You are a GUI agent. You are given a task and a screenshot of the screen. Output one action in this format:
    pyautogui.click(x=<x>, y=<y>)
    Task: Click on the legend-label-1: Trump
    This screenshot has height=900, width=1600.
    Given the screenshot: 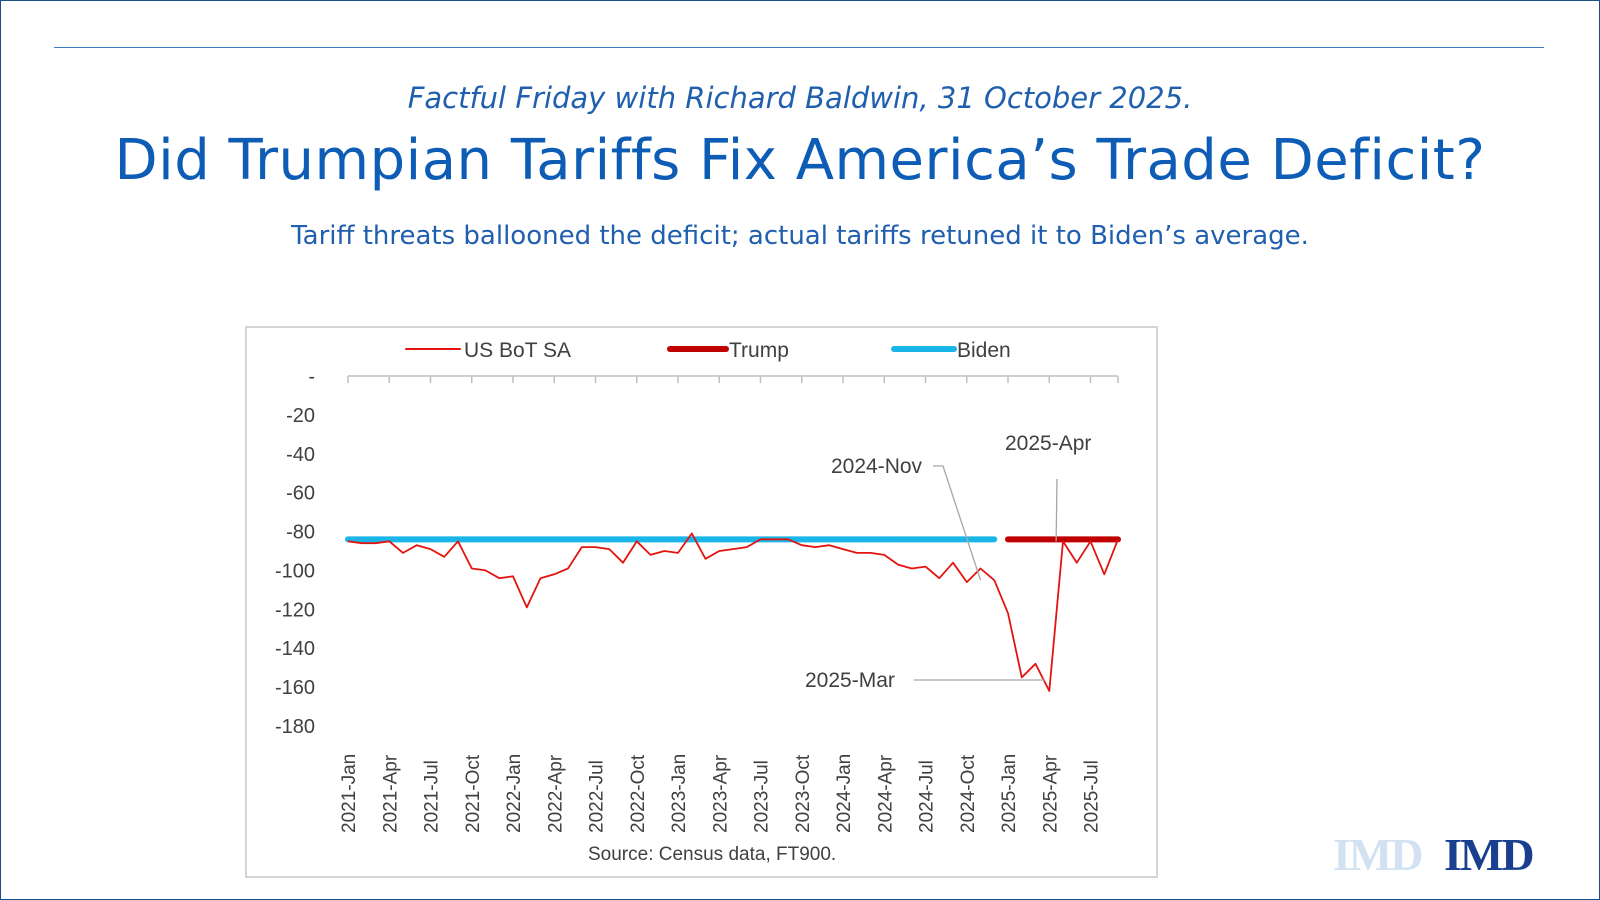 What is the action you would take?
    pyautogui.click(x=759, y=350)
    